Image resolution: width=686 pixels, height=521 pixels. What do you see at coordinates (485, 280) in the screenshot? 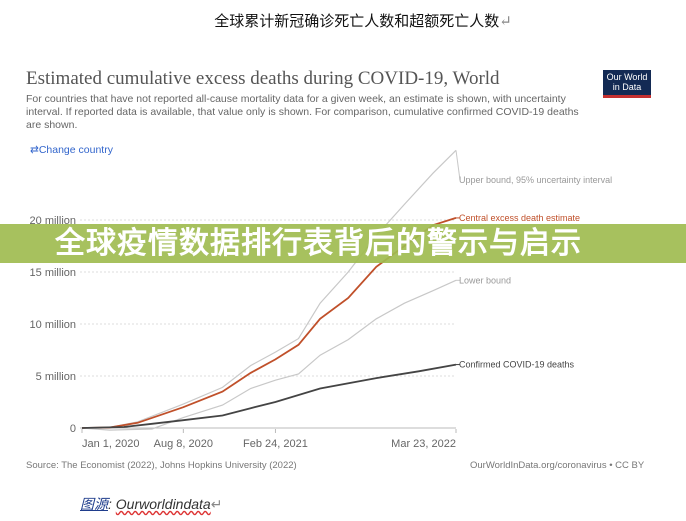
I see `series-label: Lower bound` at bounding box center [485, 280].